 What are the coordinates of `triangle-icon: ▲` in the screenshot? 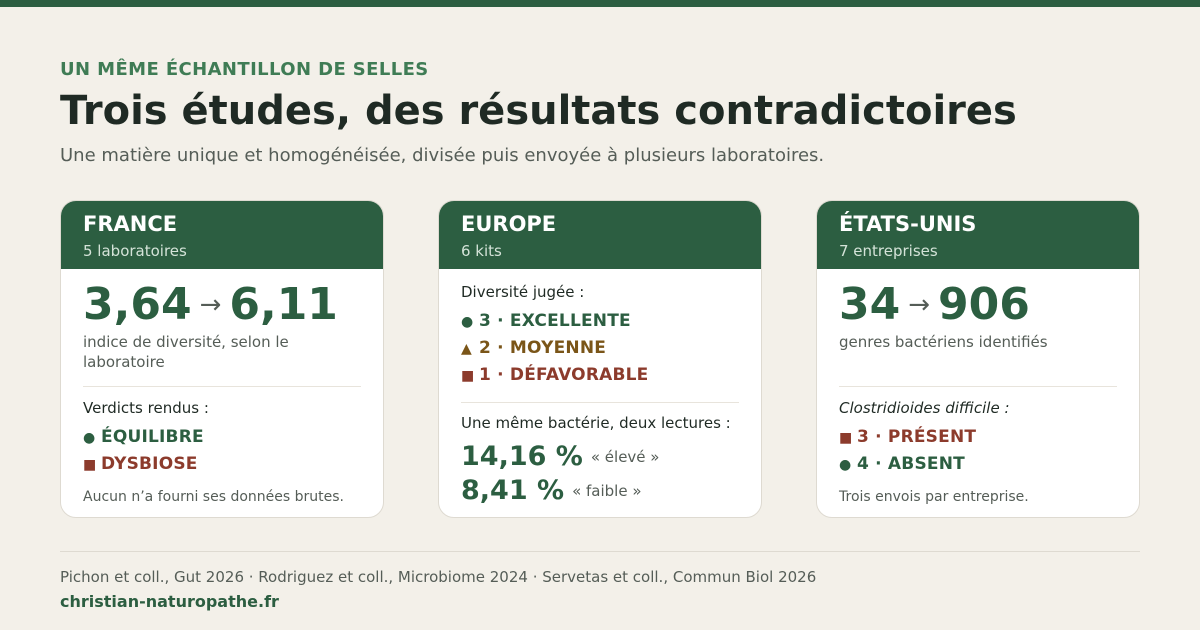 It's located at (466, 349).